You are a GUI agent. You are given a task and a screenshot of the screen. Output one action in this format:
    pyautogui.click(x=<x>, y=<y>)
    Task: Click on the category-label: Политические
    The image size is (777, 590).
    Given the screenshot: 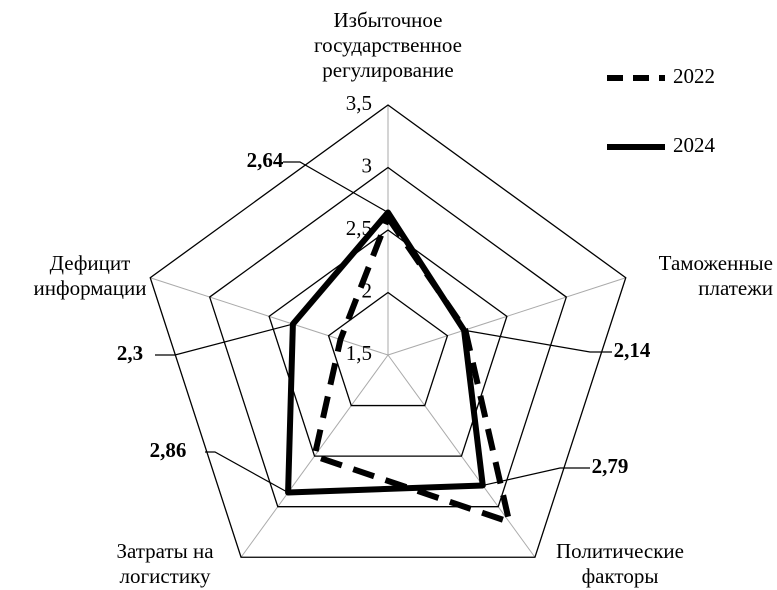 What is the action you would take?
    pyautogui.click(x=620, y=551)
    